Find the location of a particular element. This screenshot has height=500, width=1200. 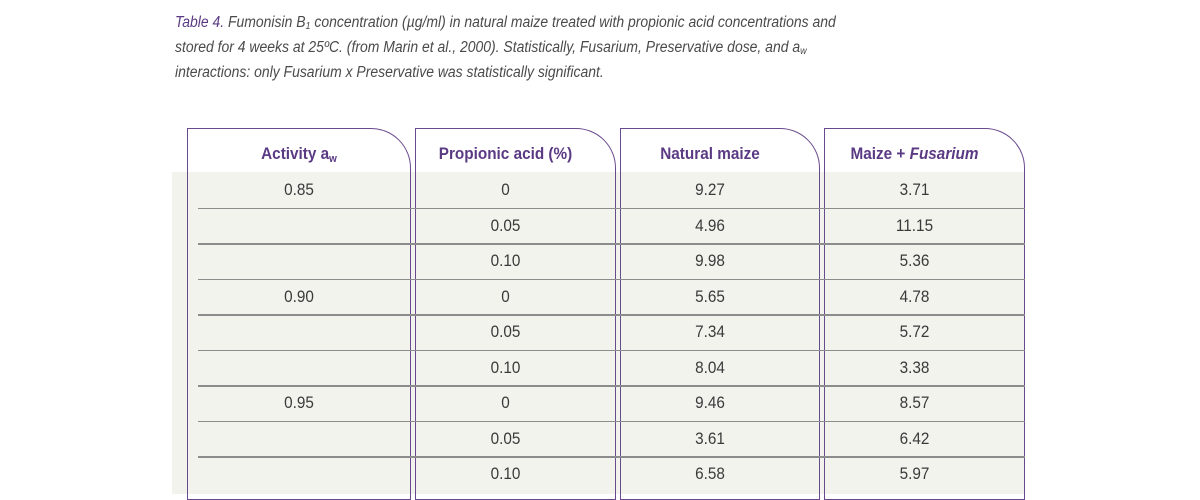

cell-natural-maize: 4.96 is located at coordinates (710, 225).